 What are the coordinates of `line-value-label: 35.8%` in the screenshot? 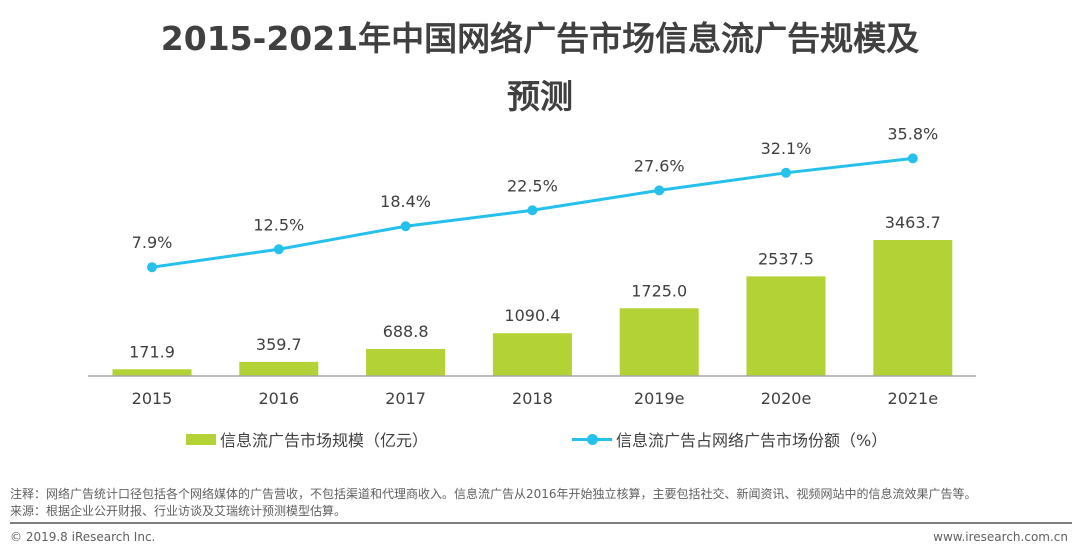 It's located at (912, 133).